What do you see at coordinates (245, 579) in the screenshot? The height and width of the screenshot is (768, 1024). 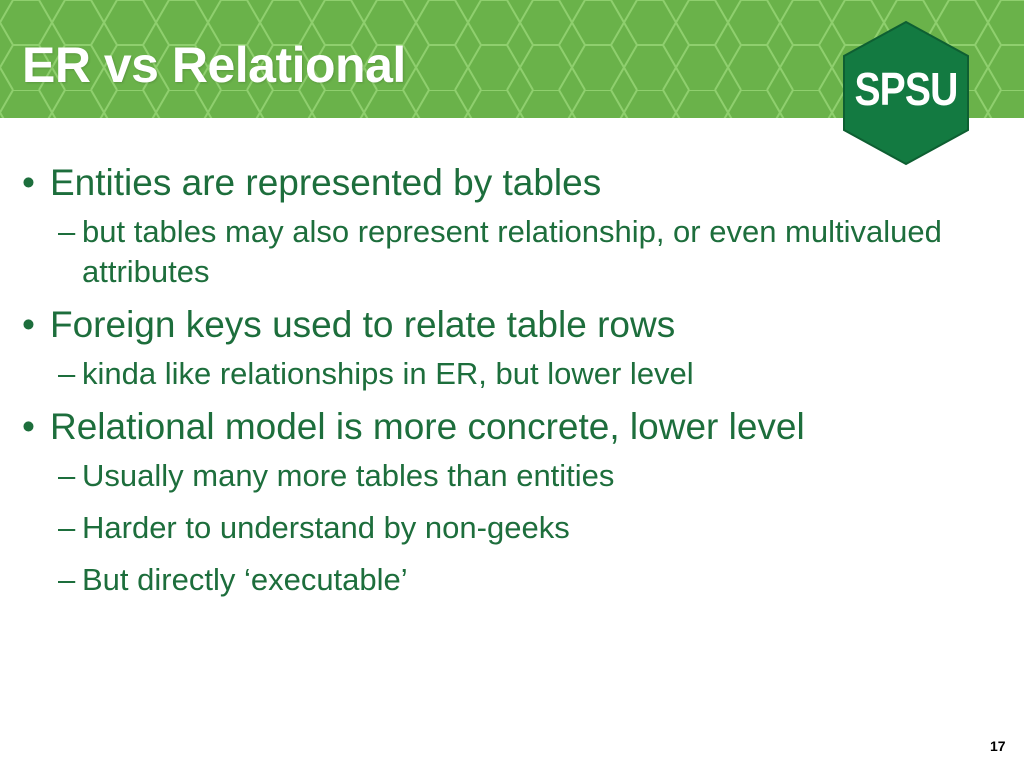 I see `sub-bullet-text: But directly ‘executable’` at bounding box center [245, 579].